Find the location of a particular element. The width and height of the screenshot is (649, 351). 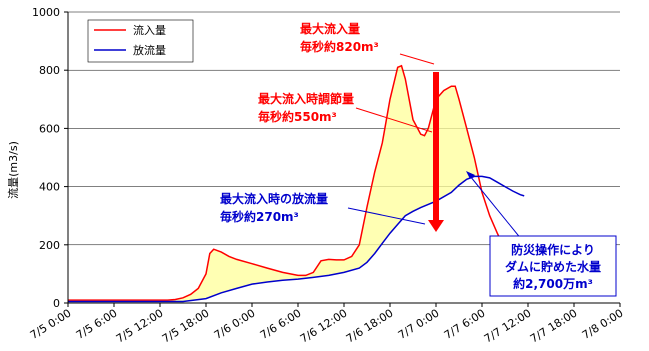

x-tick-label: 7/5 0:00 is located at coordinates (51, 324).